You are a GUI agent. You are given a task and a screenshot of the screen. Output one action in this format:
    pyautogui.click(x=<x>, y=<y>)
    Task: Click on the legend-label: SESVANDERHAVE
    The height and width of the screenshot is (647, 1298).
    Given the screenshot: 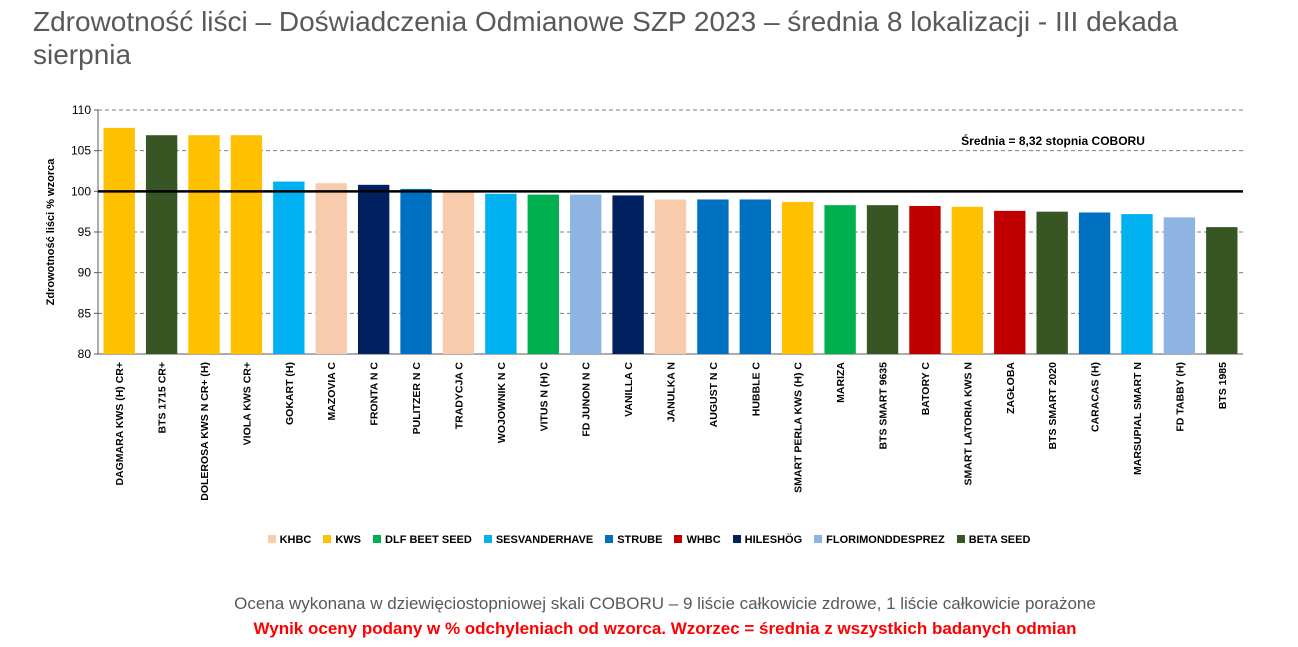 What is the action you would take?
    pyautogui.click(x=544, y=540)
    